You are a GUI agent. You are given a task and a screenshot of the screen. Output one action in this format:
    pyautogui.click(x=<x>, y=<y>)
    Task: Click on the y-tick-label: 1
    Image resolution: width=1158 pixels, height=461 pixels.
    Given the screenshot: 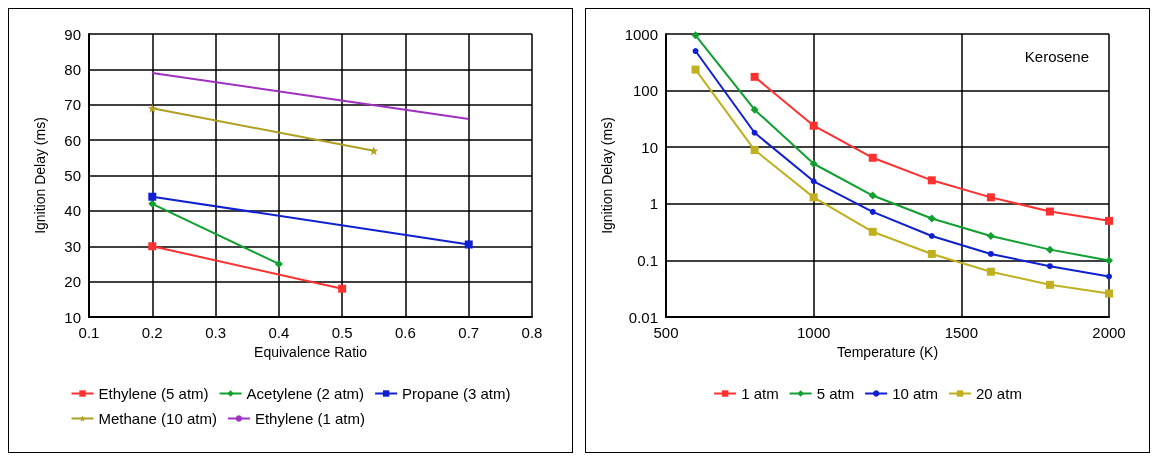 What is the action you would take?
    pyautogui.click(x=653, y=204)
    